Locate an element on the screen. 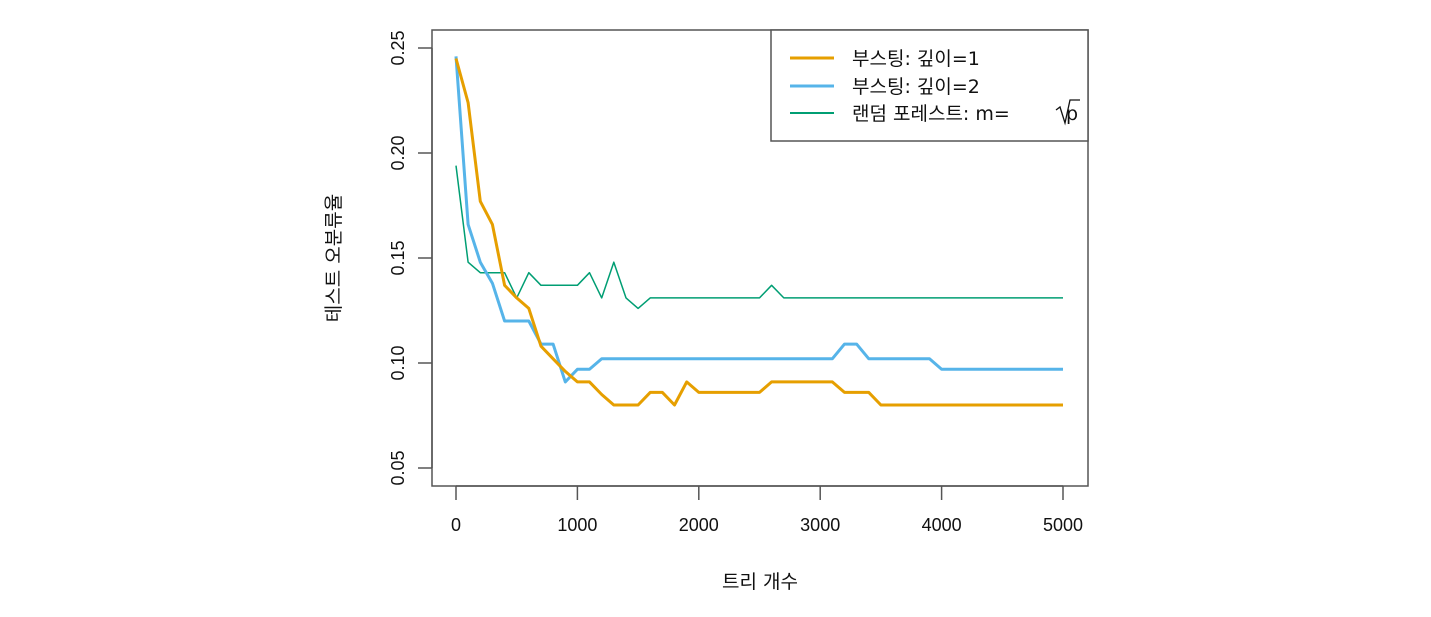 The image size is (1431, 617). x-tick-label: 2000 is located at coordinates (699, 525).